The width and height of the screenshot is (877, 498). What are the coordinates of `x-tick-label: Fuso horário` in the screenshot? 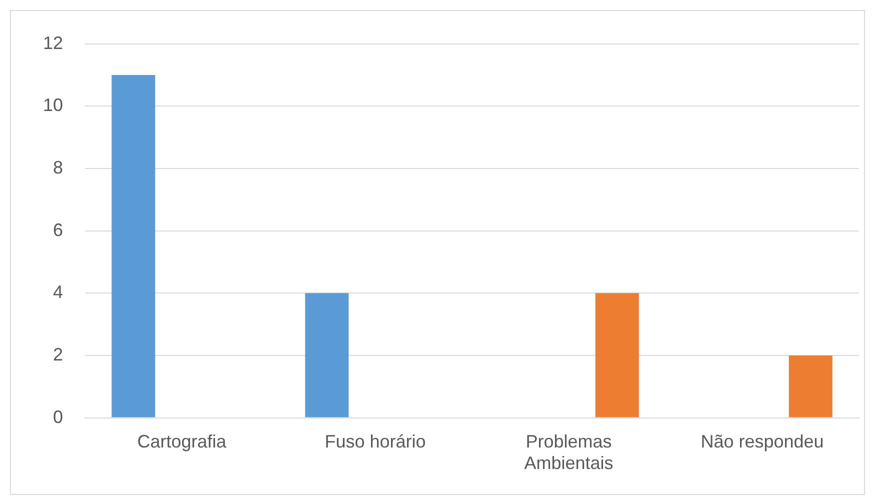 It's located at (375, 442).